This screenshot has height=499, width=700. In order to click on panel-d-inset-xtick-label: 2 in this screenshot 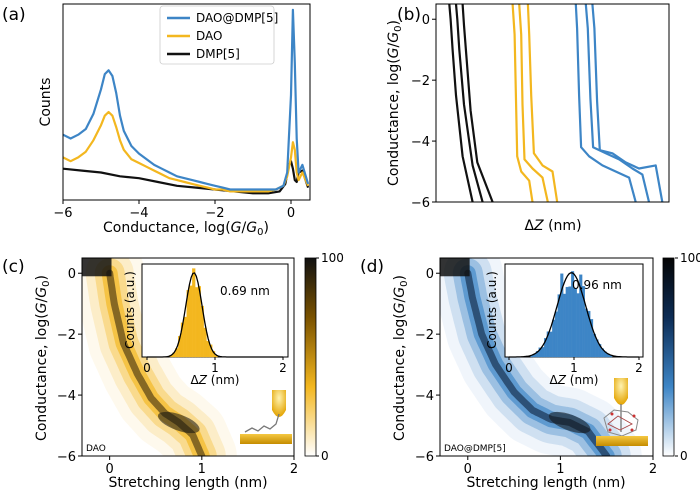, I will do `click(639, 368)`.